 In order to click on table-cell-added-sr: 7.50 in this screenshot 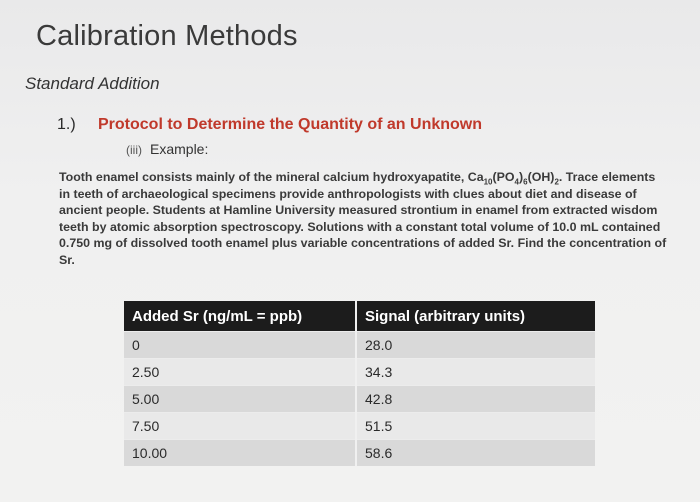, I will do `click(240, 426)`.